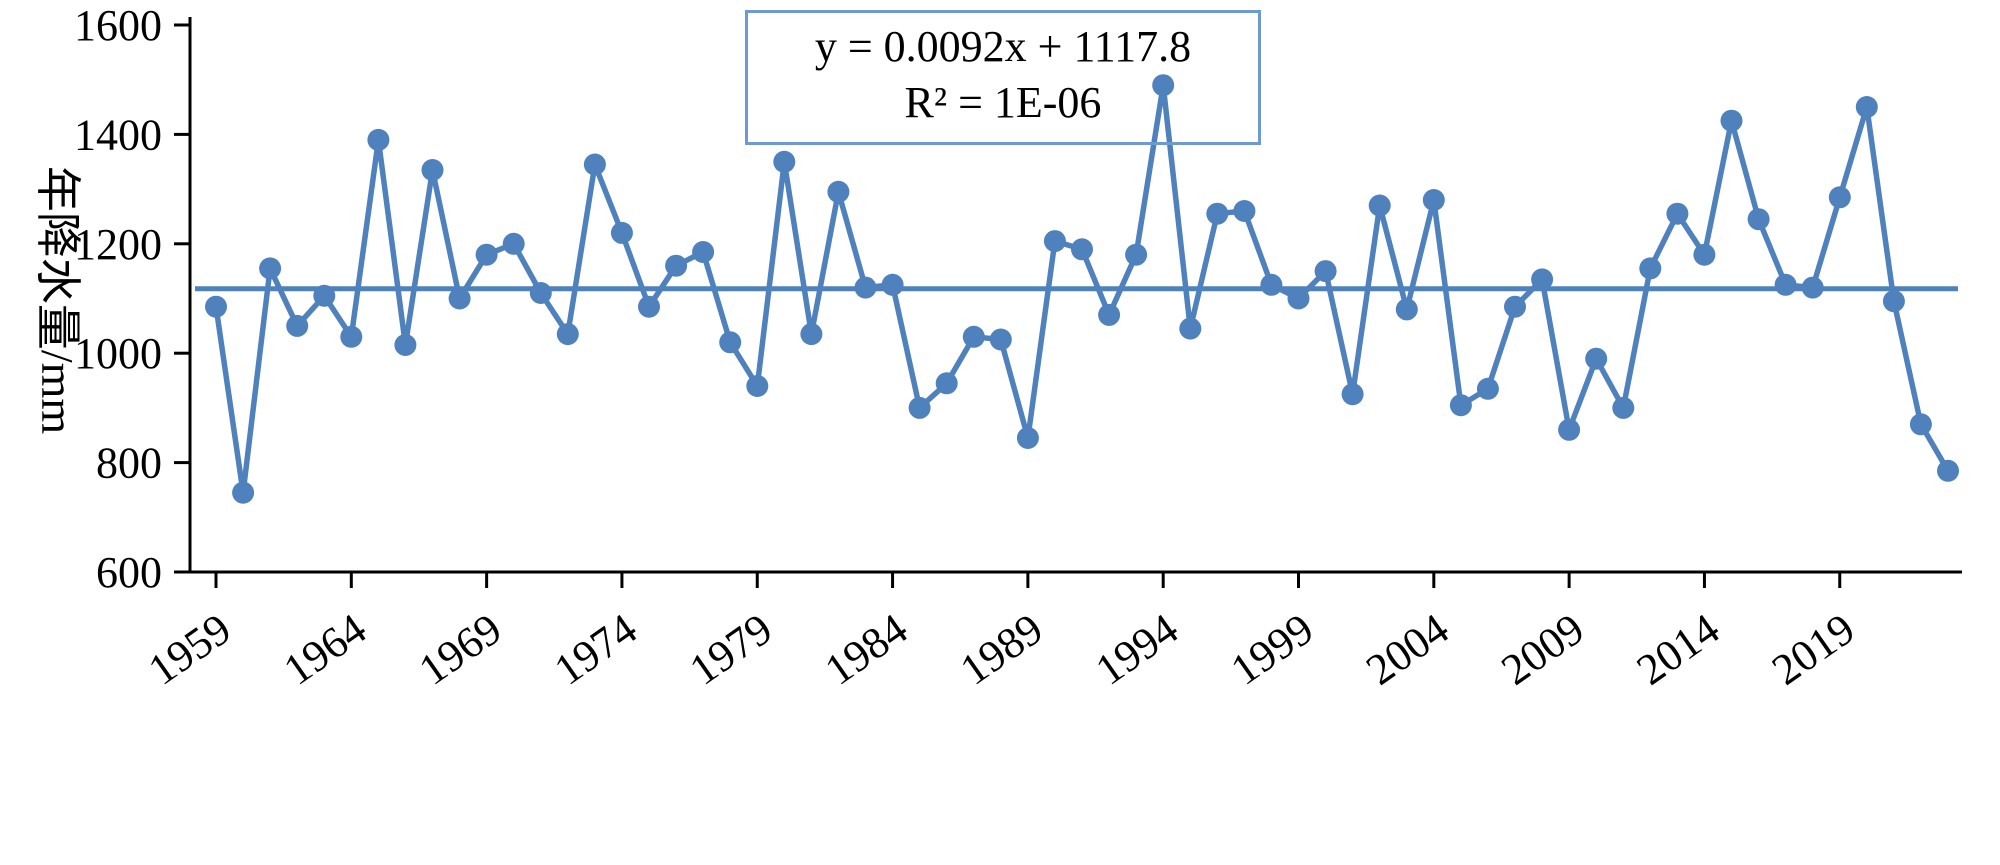 This screenshot has width=2000, height=865. I want to click on y-tick-label: 1200, so click(118, 244).